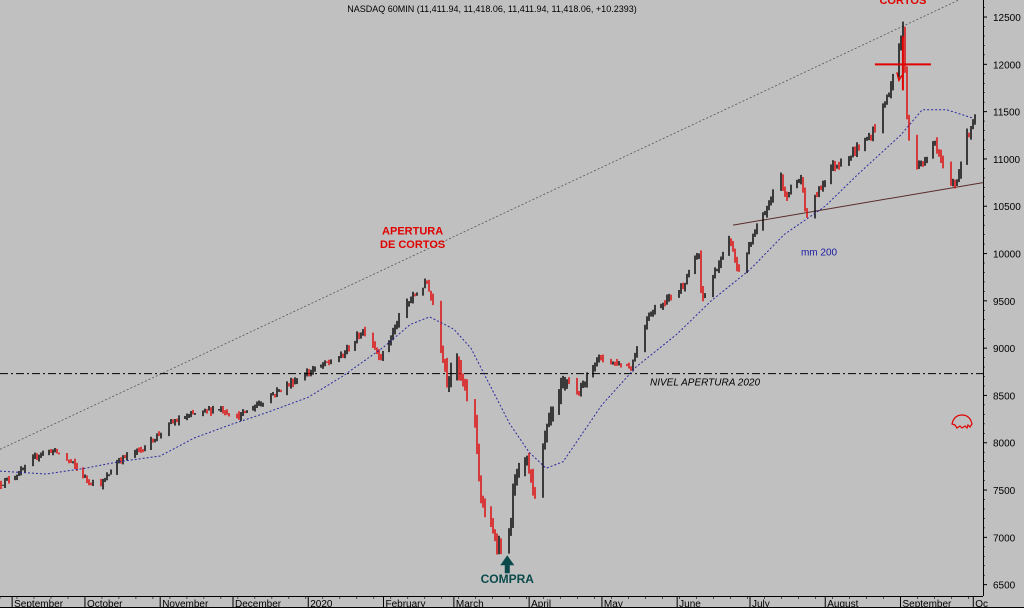 The image size is (1024, 608). Describe the element at coordinates (1004, 491) in the screenshot. I see `y-tick-label: 7500` at that location.